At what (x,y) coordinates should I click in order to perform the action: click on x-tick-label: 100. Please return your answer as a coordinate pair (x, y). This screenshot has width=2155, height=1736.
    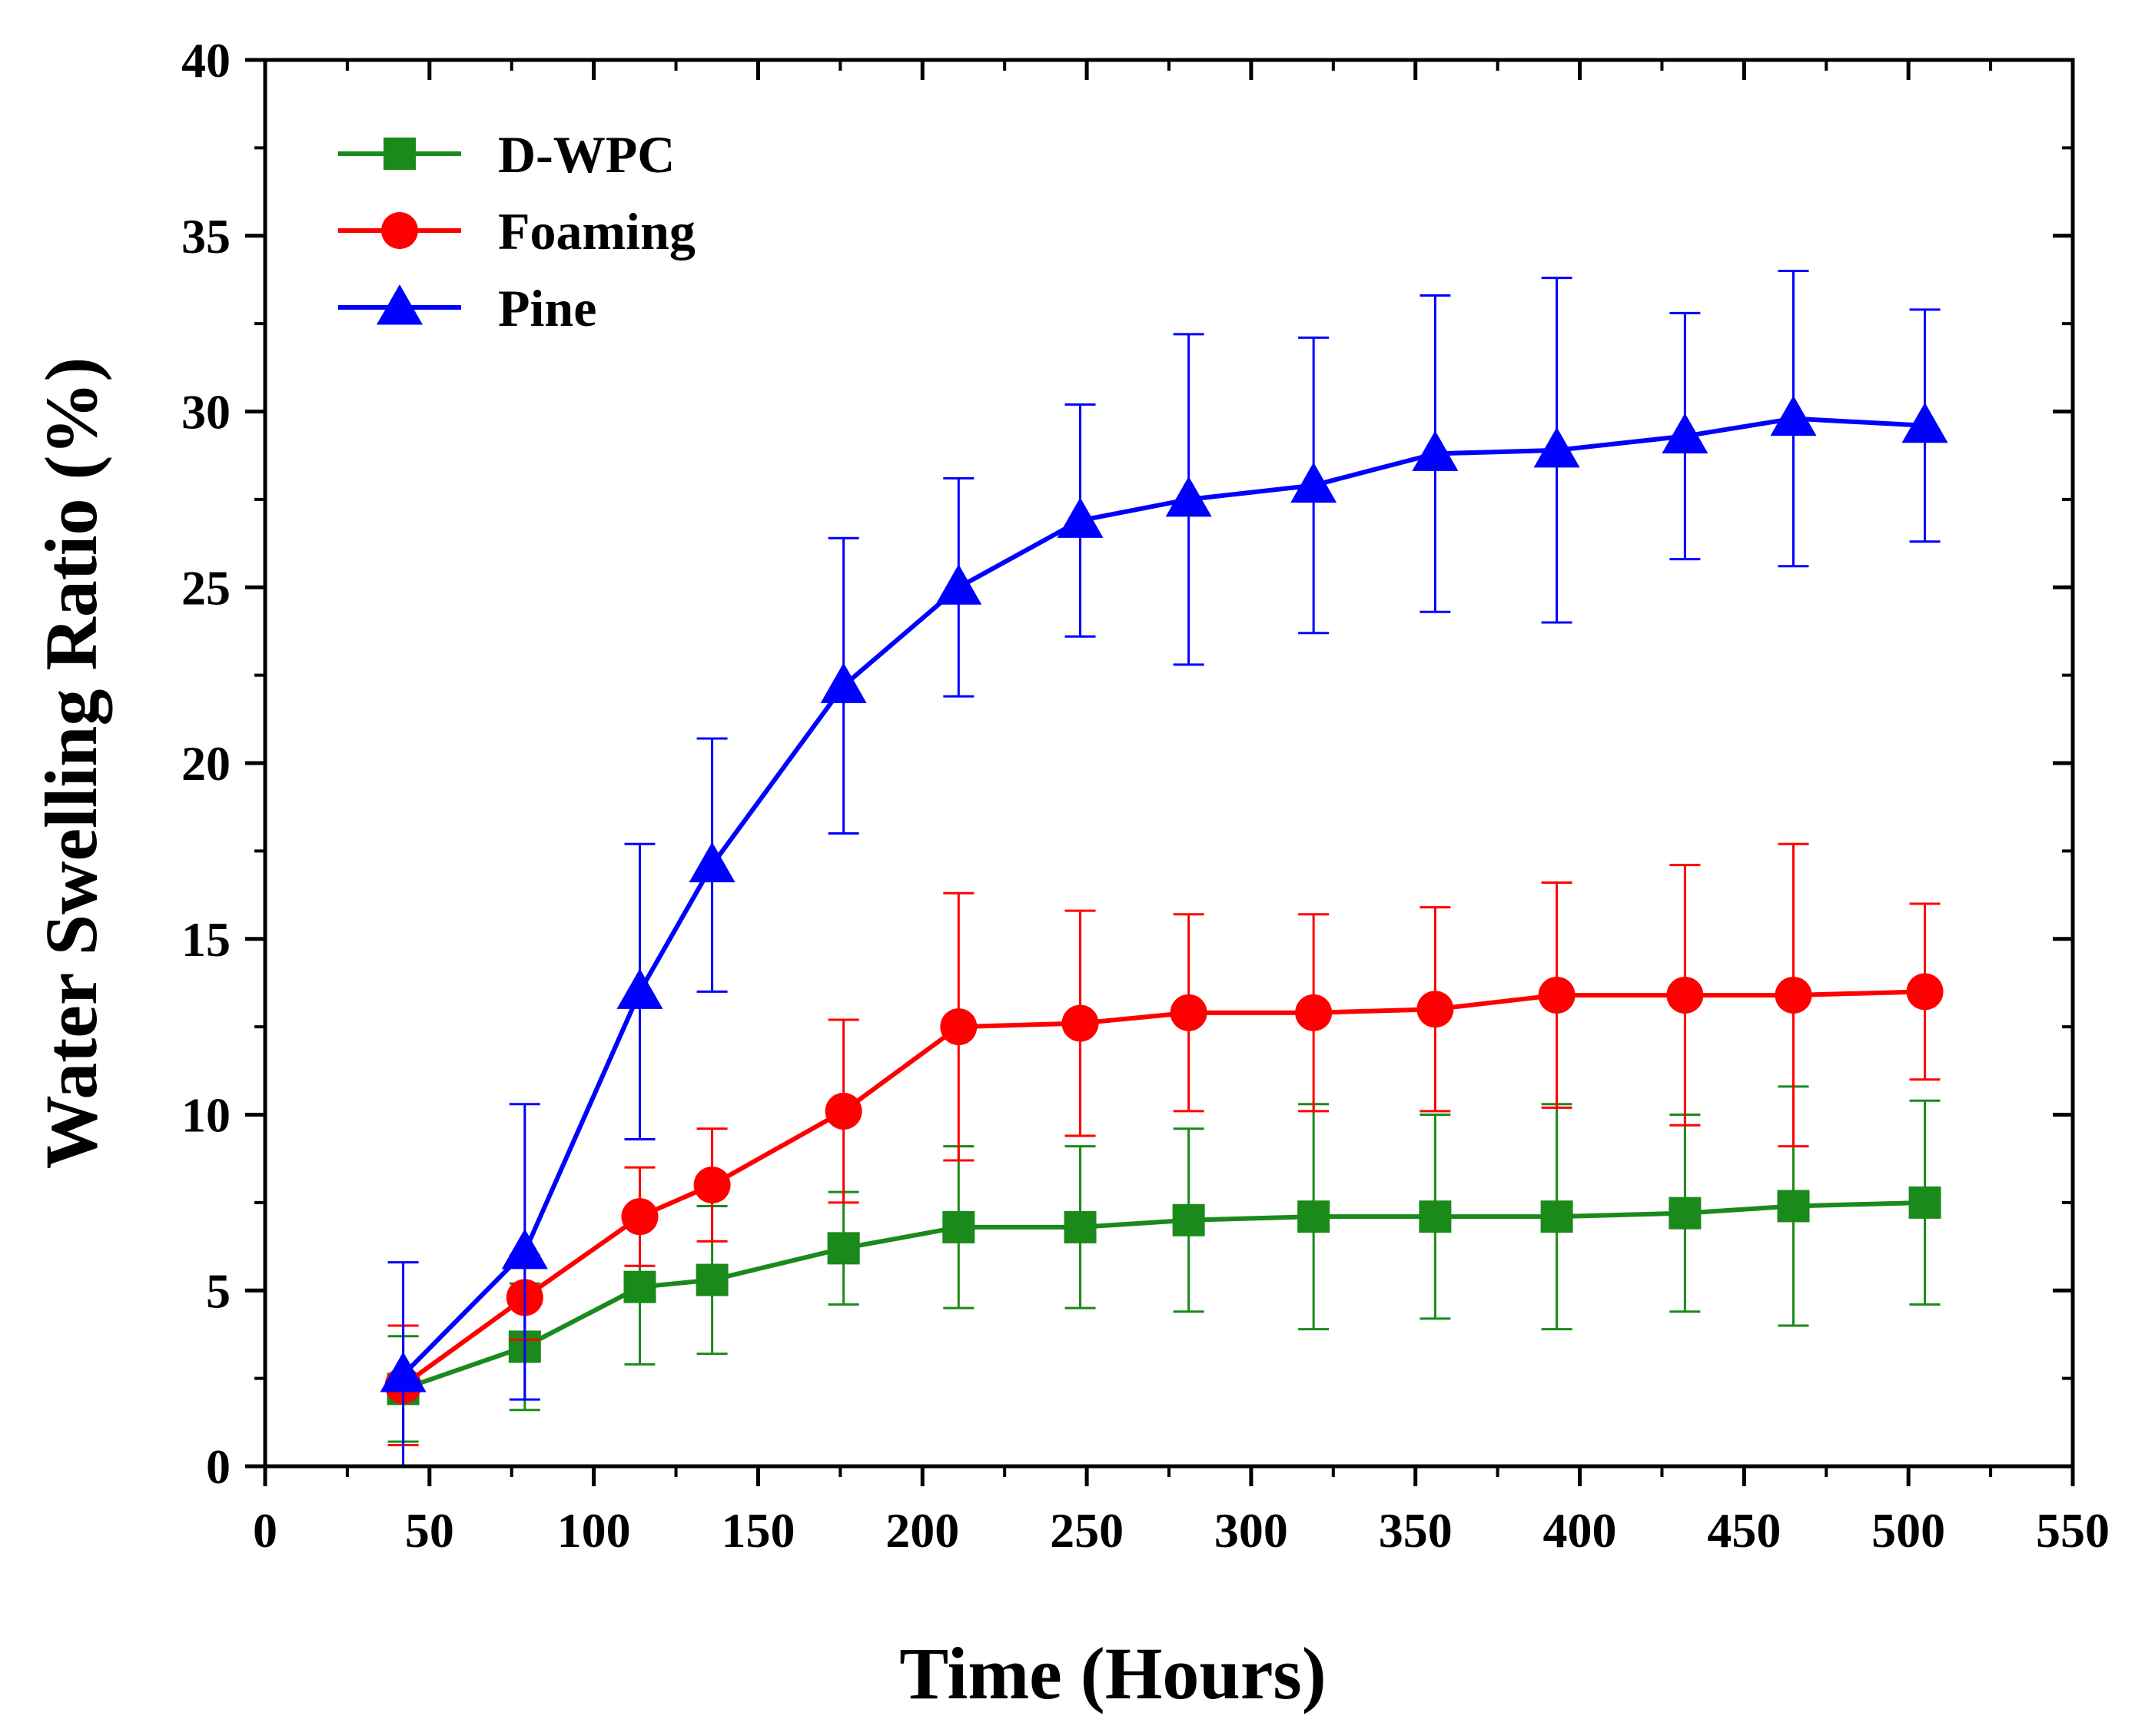
    Looking at the image, I should click on (594, 1531).